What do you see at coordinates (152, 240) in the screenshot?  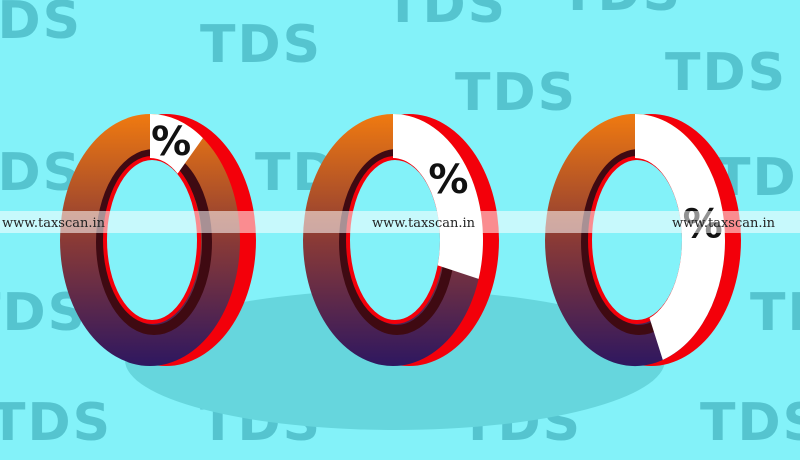 I see `donut-hole` at bounding box center [152, 240].